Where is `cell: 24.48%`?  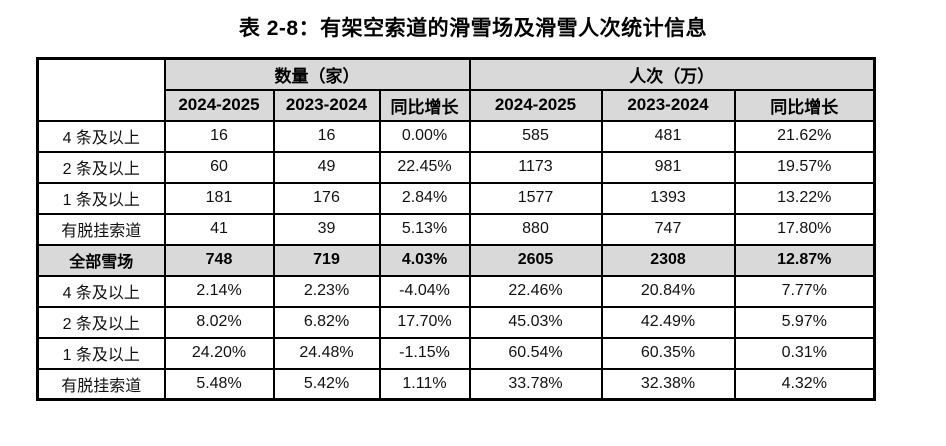 cell: 24.48% is located at coordinates (326, 353).